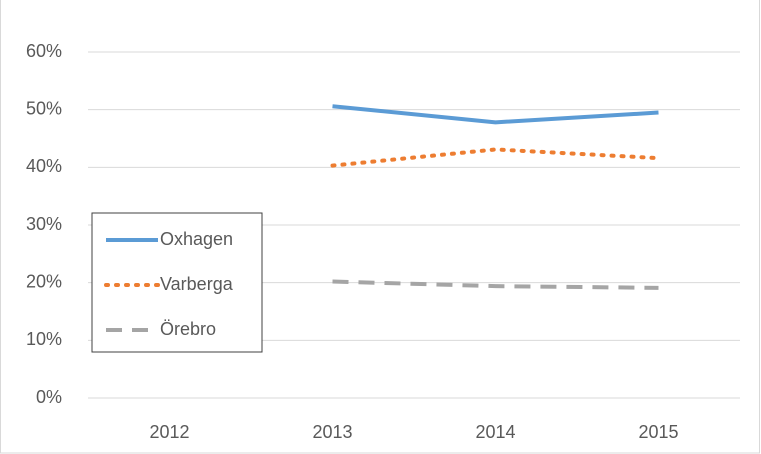  What do you see at coordinates (658, 432) in the screenshot?
I see `x-tick-label: 2015` at bounding box center [658, 432].